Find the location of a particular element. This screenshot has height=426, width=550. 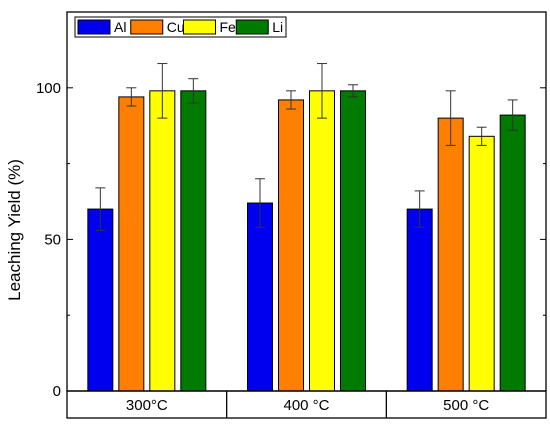

legend: Al Cu Fe Li is located at coordinates (180, 27).